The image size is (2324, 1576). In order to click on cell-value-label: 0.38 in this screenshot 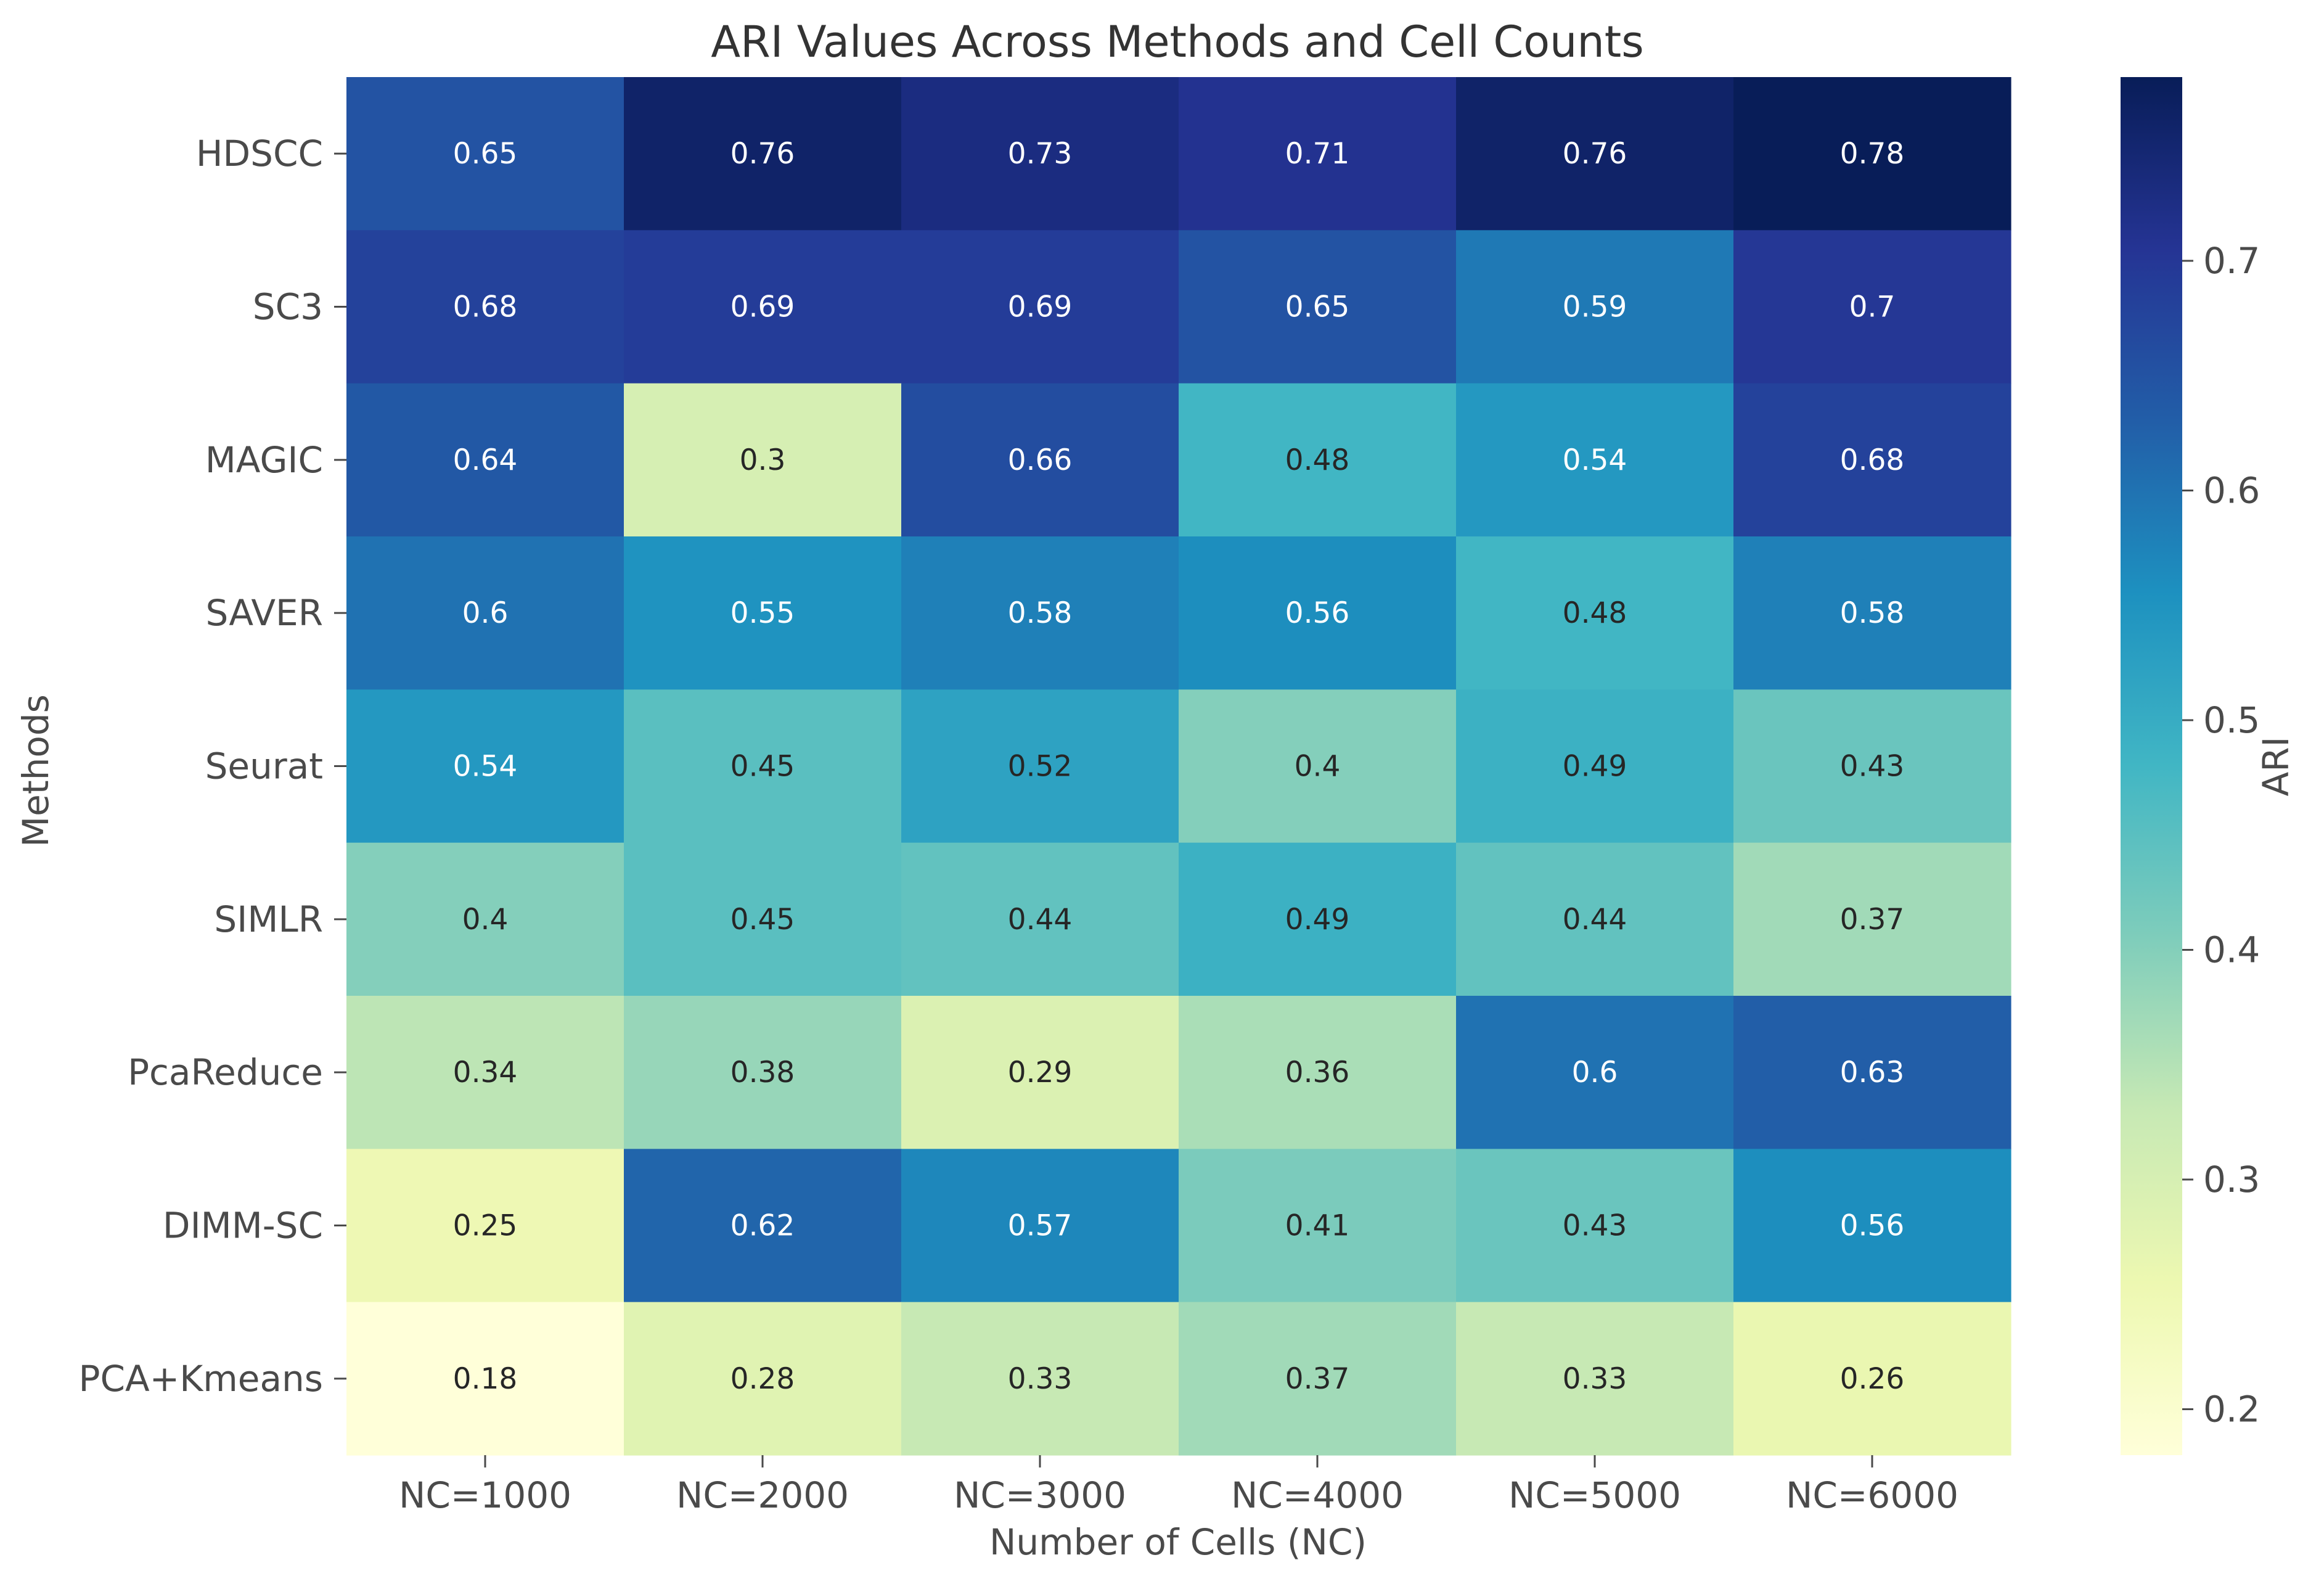, I will do `click(762, 1073)`.